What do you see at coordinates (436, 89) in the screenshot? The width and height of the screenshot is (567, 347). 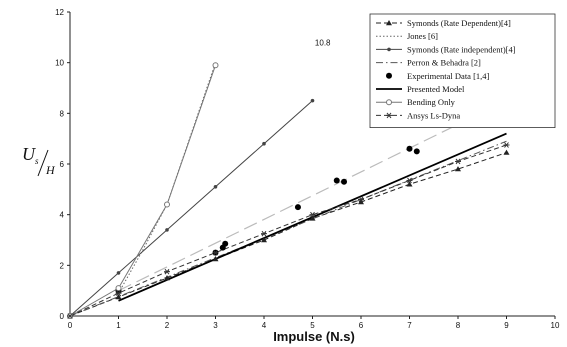 I see `legend-label: Presented Model` at bounding box center [436, 89].